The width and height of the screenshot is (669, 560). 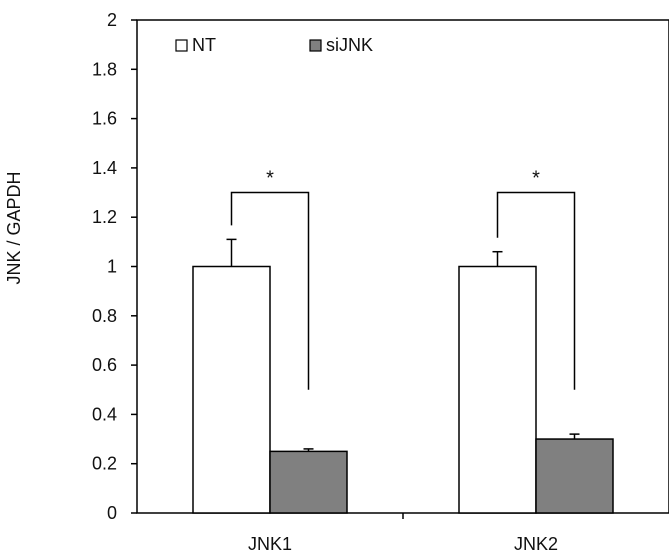 What do you see at coordinates (104, 119) in the screenshot?
I see `y-tick-label: 1.6` at bounding box center [104, 119].